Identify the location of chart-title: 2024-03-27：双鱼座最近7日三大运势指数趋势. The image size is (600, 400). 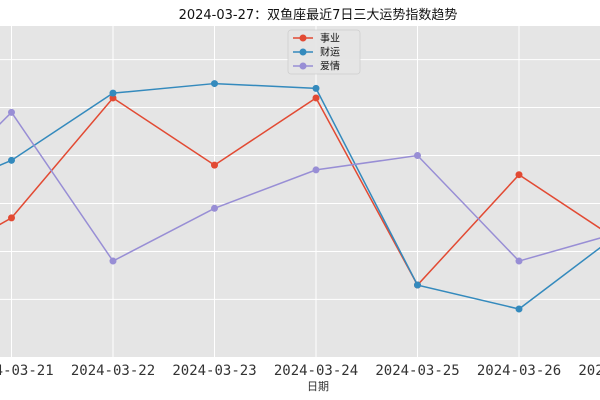
(318, 15).